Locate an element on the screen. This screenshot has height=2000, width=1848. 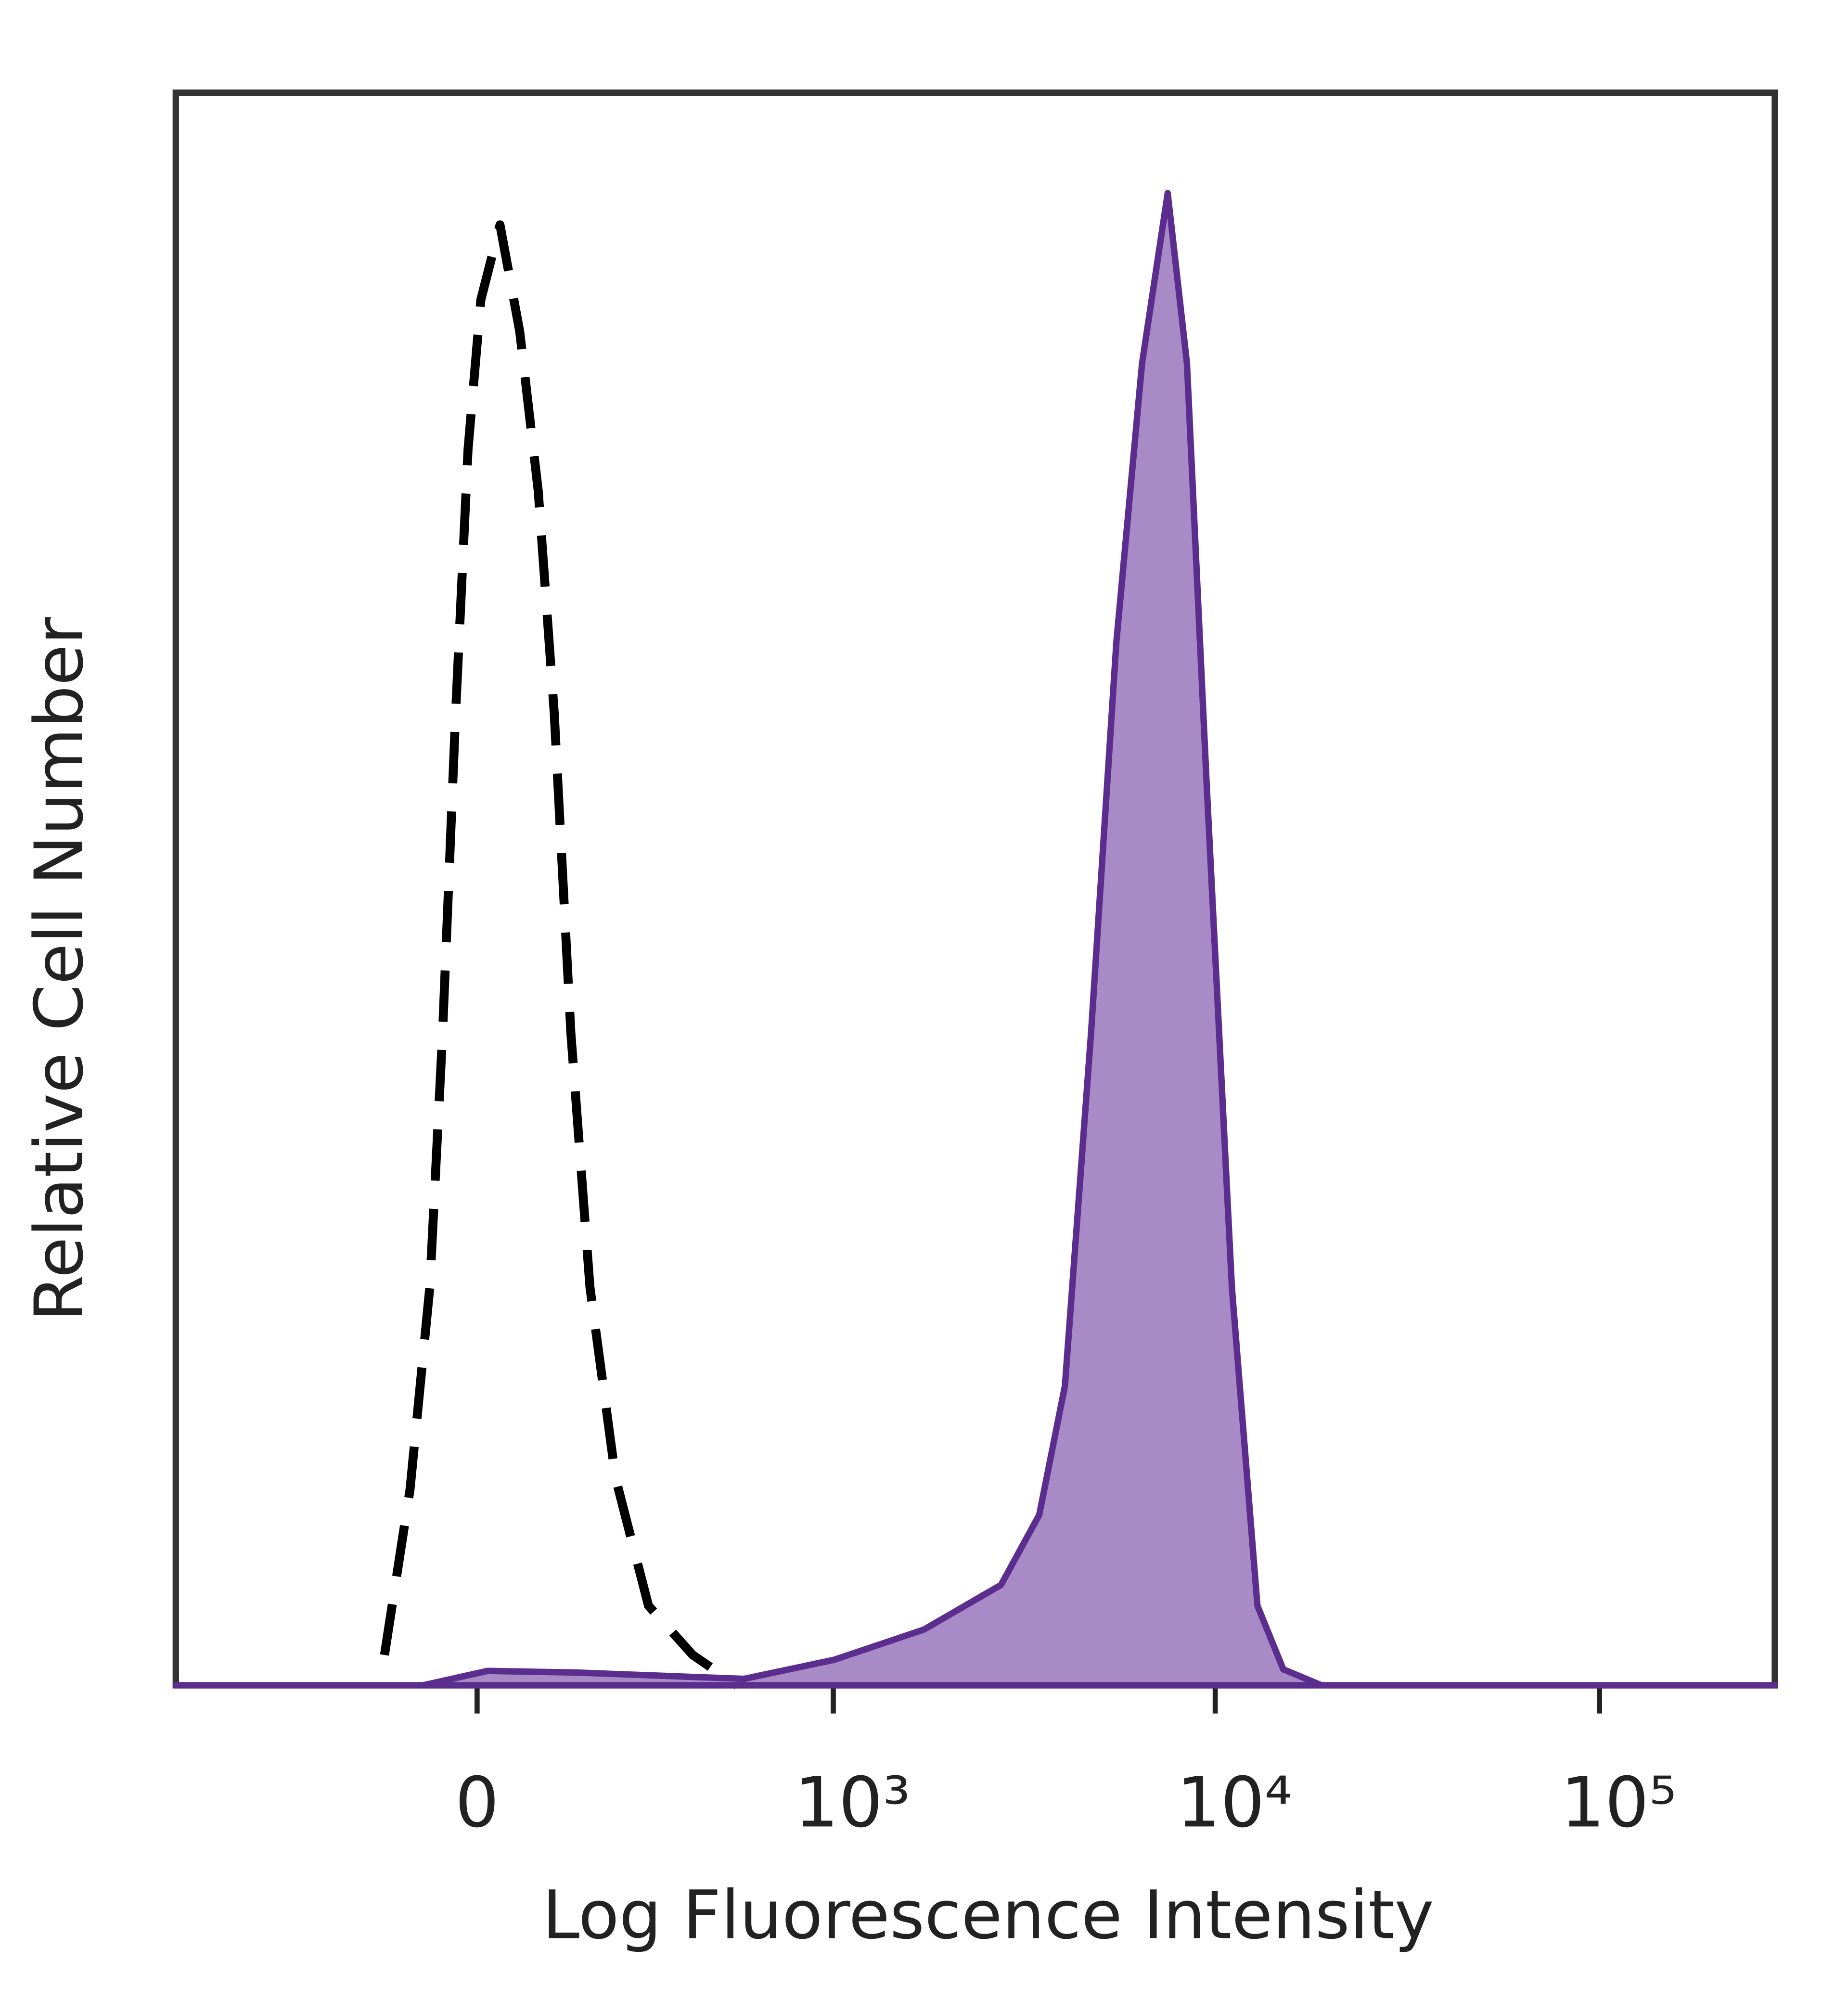
x-axis-title: Log Fluorescence Intensity is located at coordinates (988, 1915).